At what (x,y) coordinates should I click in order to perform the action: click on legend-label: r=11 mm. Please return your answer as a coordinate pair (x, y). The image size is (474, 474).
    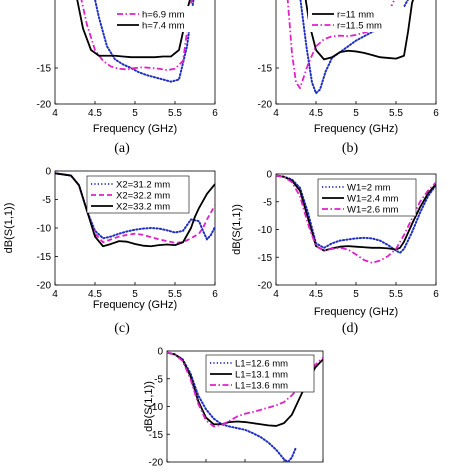
    Looking at the image, I should click on (355, 14).